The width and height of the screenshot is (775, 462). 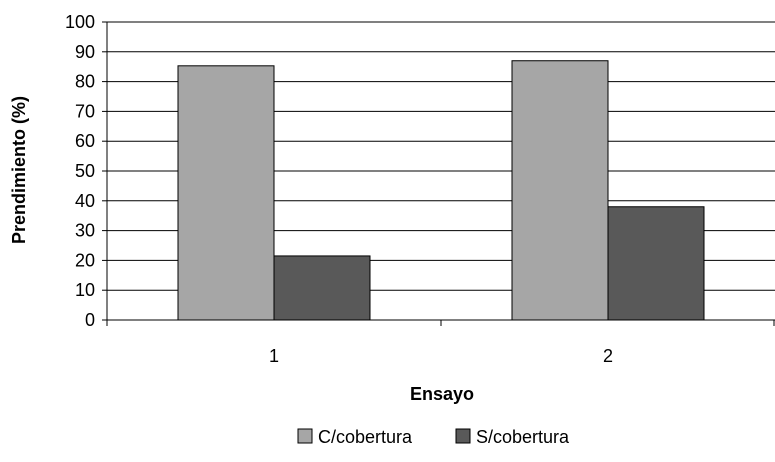 What do you see at coordinates (80, 22) in the screenshot?
I see `y-tick-label: 100` at bounding box center [80, 22].